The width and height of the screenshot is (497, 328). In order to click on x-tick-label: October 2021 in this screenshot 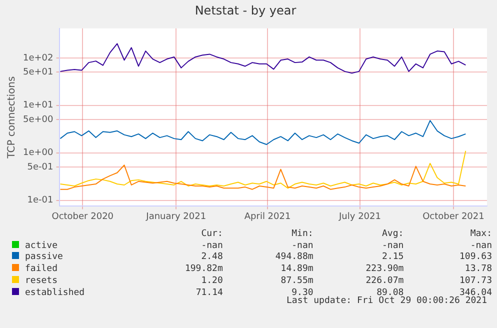, I will do `click(453, 217)`.